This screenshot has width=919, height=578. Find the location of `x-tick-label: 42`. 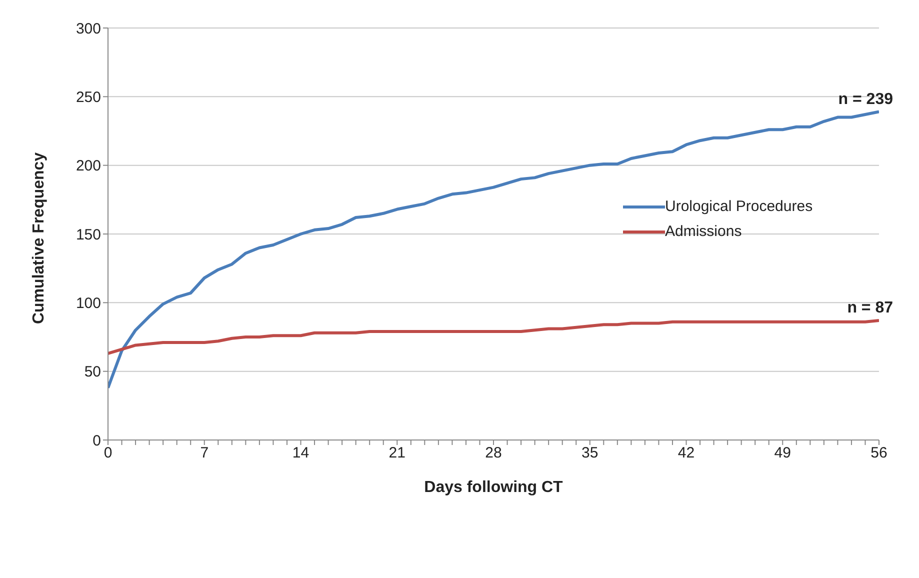

x-tick-label: 42 is located at coordinates (686, 453).